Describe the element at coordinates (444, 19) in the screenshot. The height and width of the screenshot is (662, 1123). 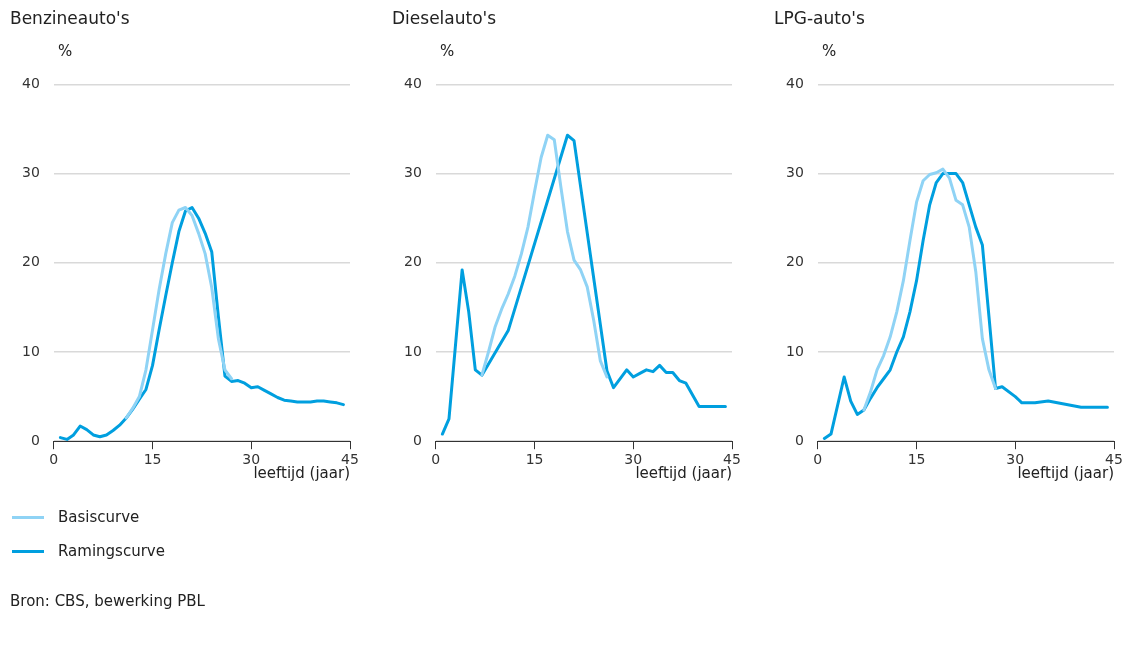
I see `chart-title: Dieselauto's` at that location.